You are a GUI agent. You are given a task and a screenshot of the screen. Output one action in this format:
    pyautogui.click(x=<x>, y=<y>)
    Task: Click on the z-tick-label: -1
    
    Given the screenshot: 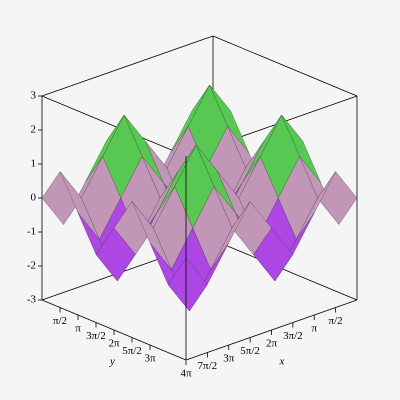 What is the action you would take?
    pyautogui.click(x=31, y=232)
    